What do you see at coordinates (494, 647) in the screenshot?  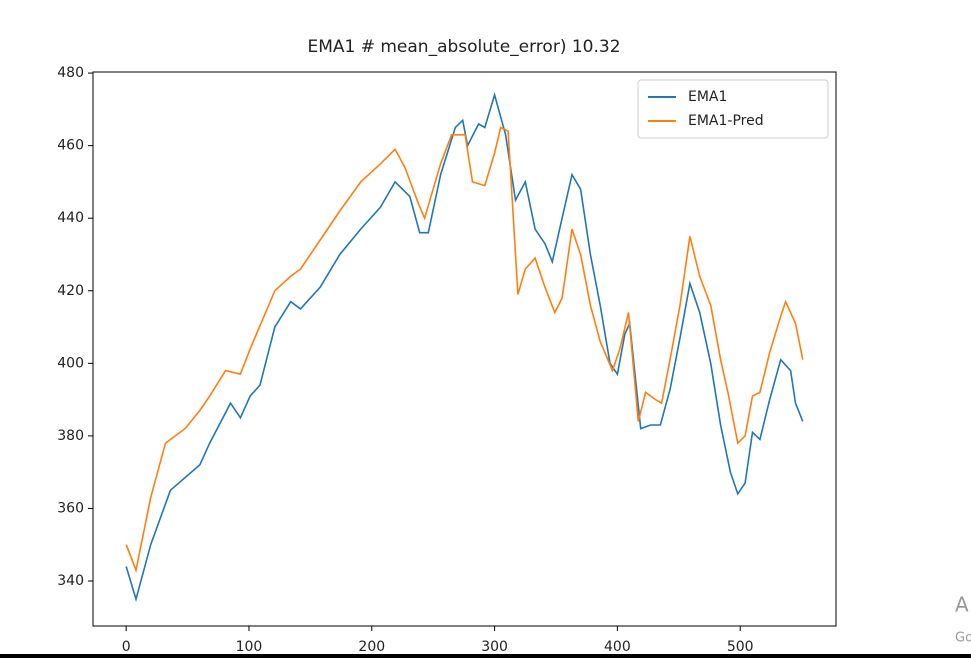 I see `x-tick-label: 300` at bounding box center [494, 647].